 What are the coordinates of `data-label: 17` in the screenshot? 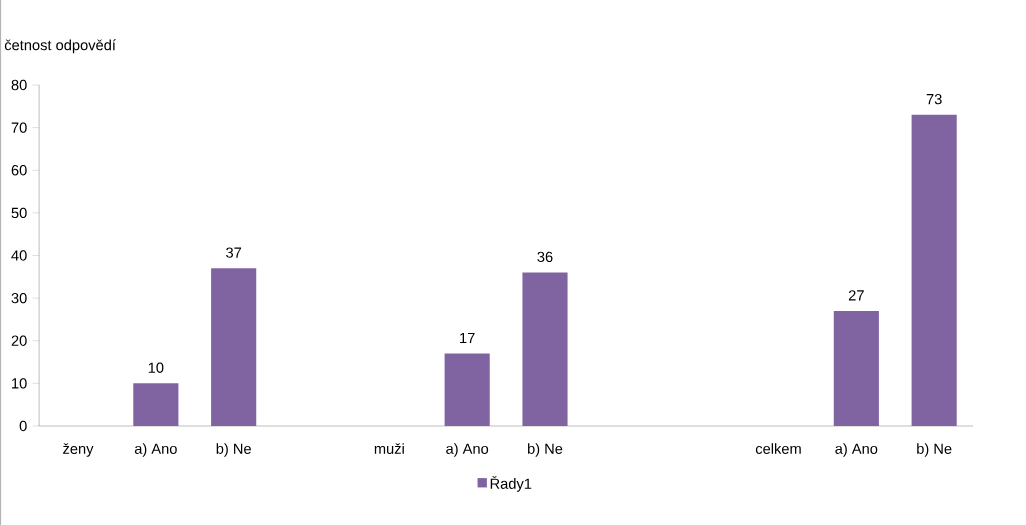 It's located at (467, 338).